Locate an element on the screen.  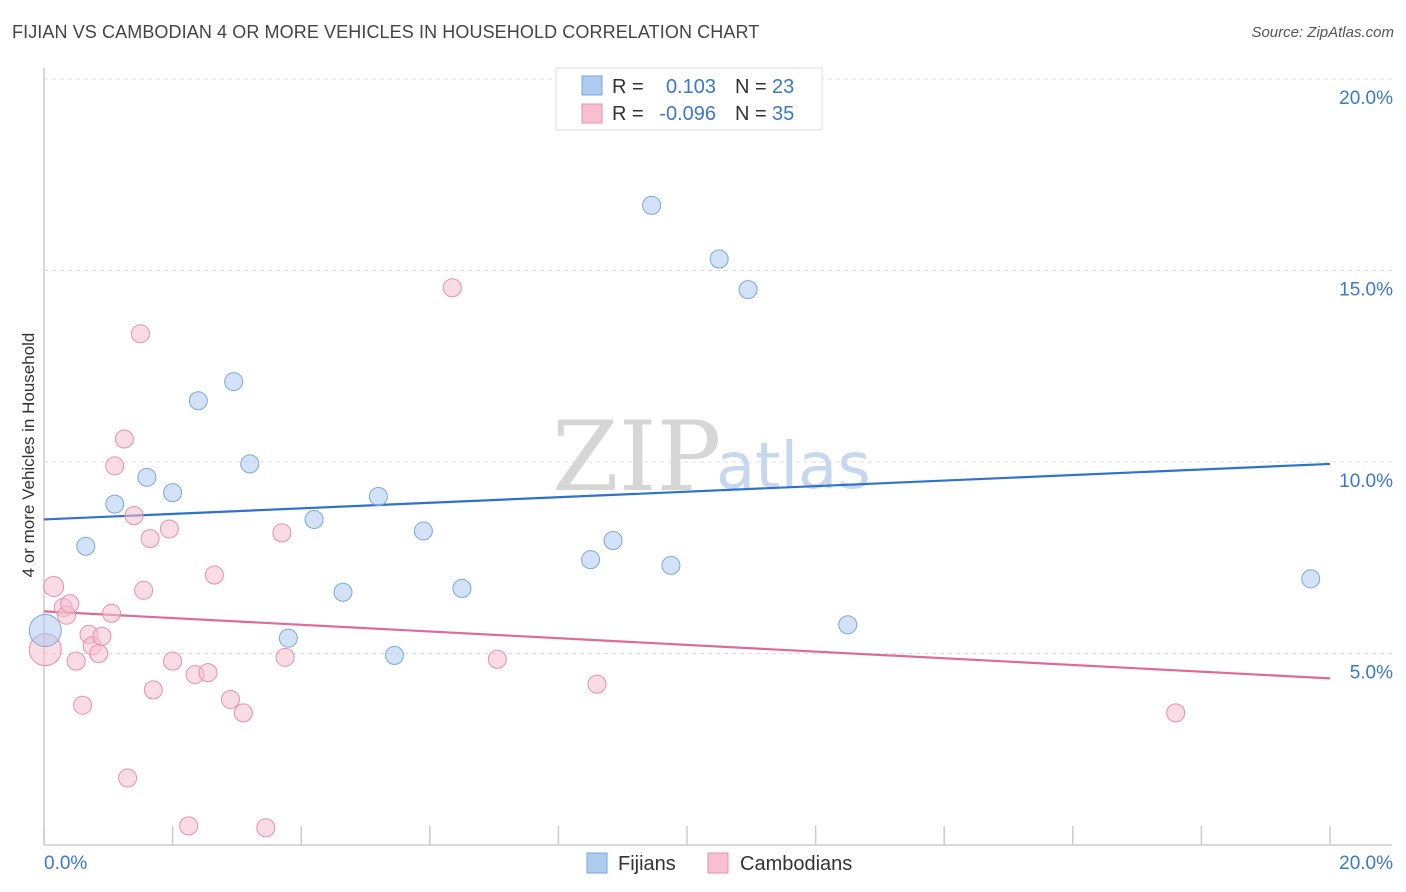
legend-r-label-fijians: R = is located at coordinates (628, 87).